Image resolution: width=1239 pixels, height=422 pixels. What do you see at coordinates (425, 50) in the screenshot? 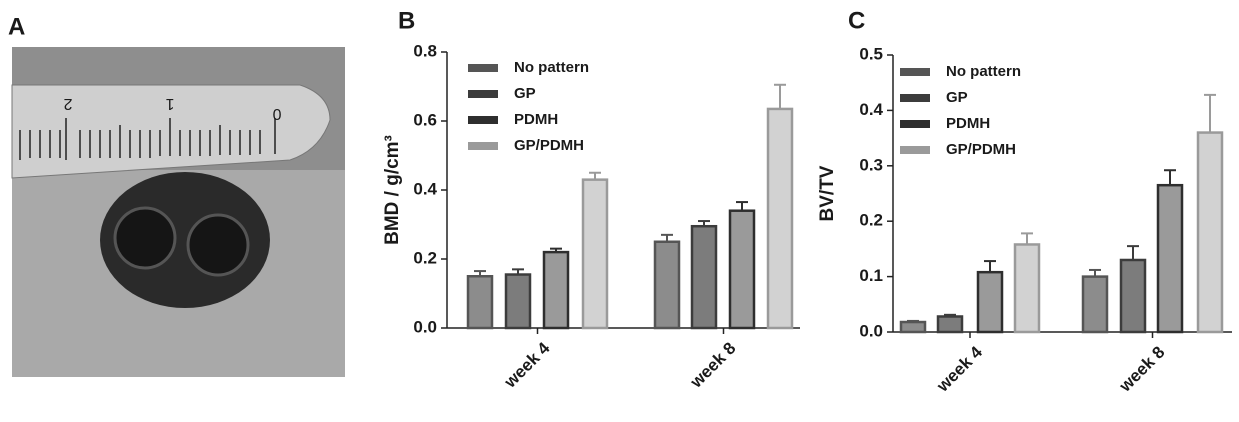
I see `y-tick-label: 0.8` at bounding box center [425, 50].